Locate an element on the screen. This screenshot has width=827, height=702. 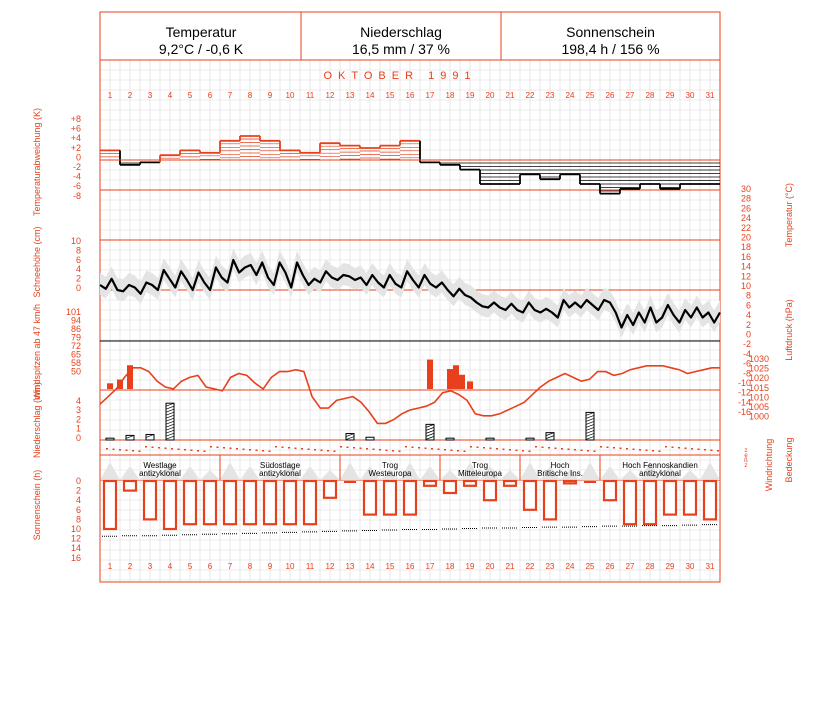
precip-bar is located at coordinates (130, 437).